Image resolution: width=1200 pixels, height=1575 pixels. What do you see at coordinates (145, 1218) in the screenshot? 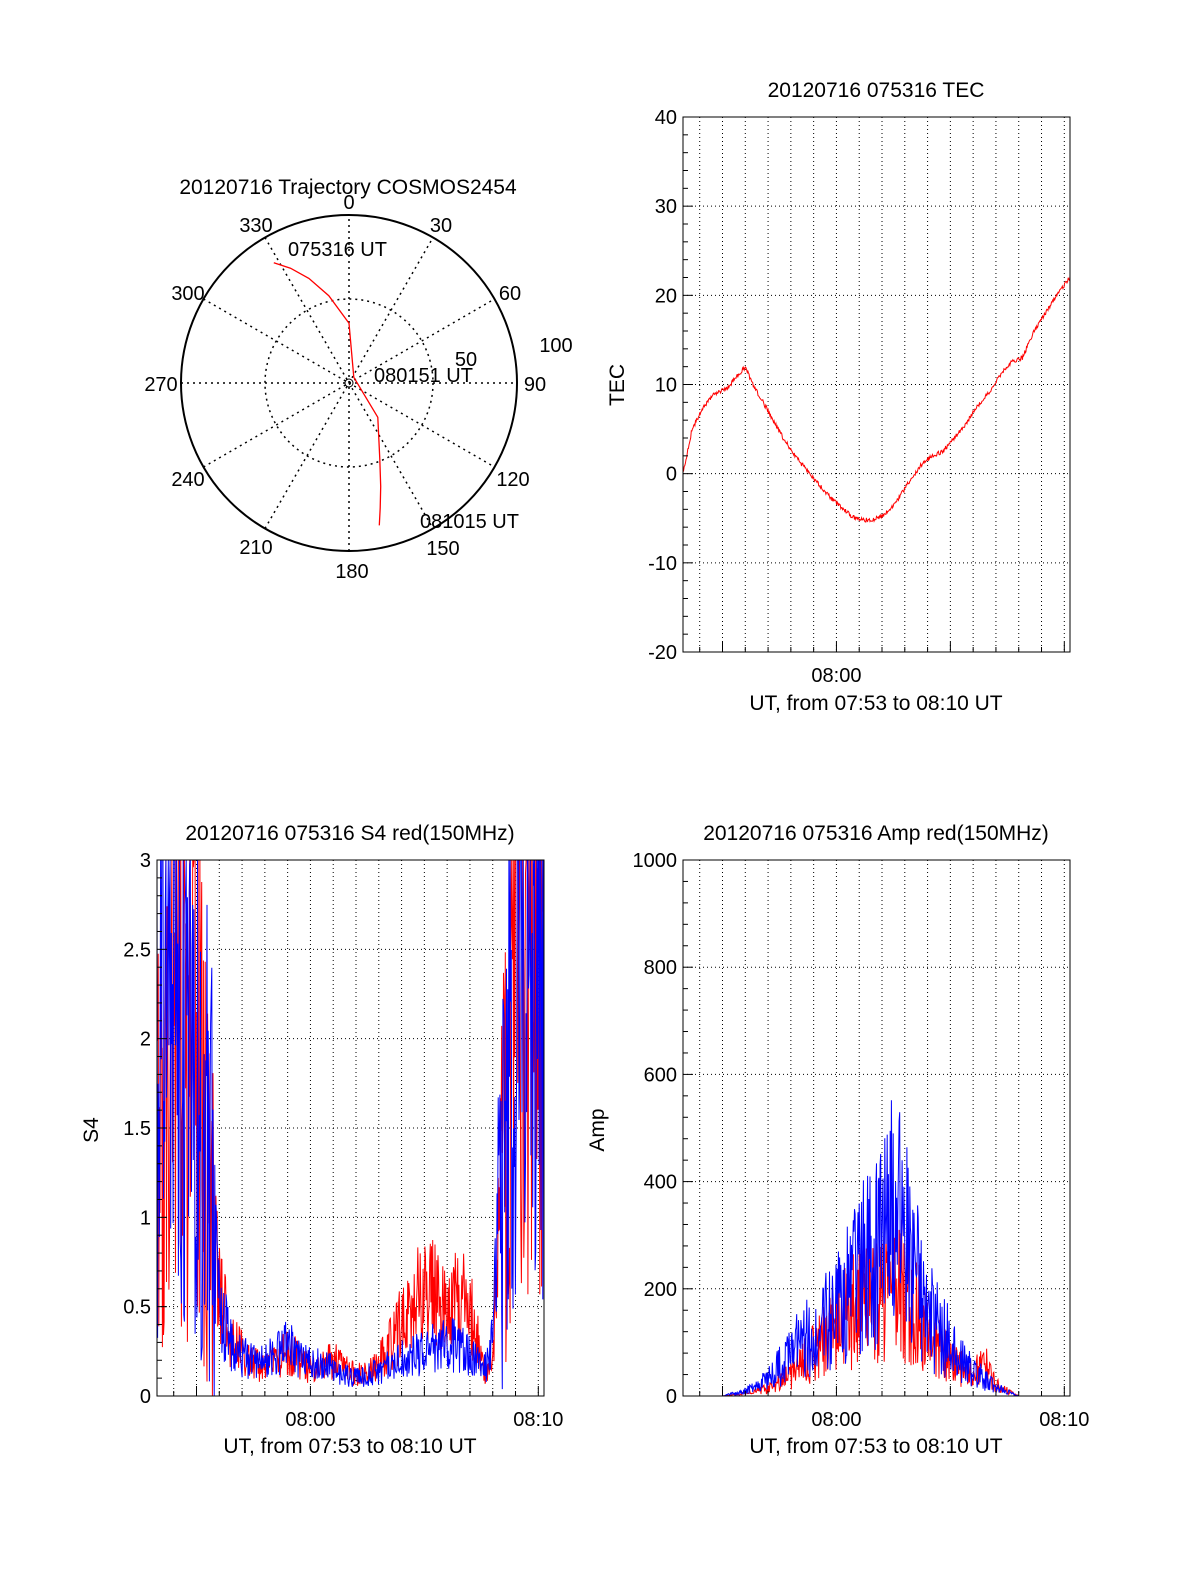
I see `y-tick-label: 1` at bounding box center [145, 1218].